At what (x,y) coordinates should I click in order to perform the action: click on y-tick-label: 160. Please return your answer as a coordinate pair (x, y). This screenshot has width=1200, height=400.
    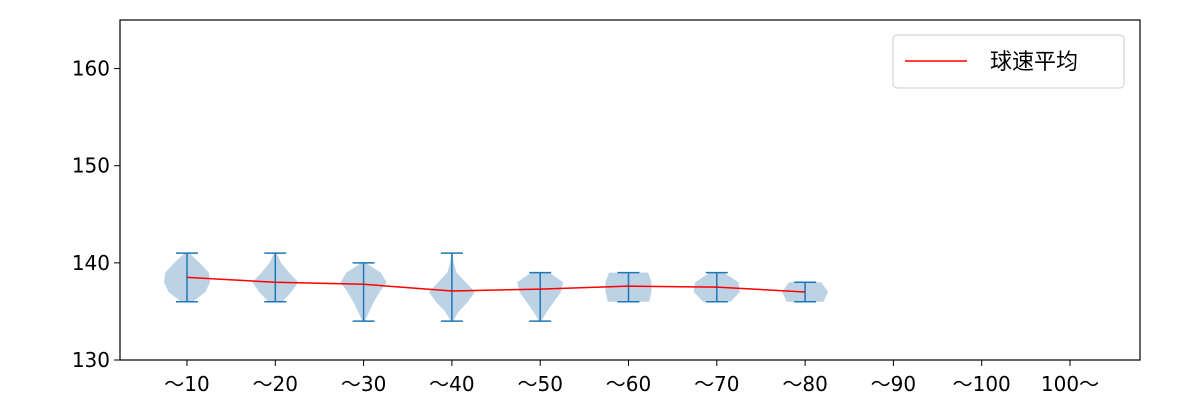
    Looking at the image, I should click on (91, 69).